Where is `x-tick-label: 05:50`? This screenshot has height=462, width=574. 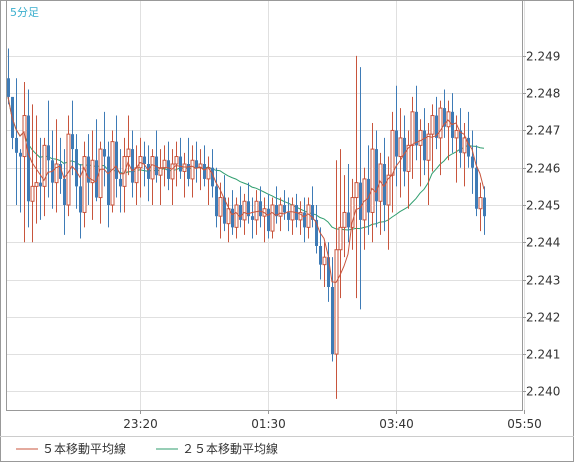 x-tick-label: 05:50 is located at coordinates (524, 424).